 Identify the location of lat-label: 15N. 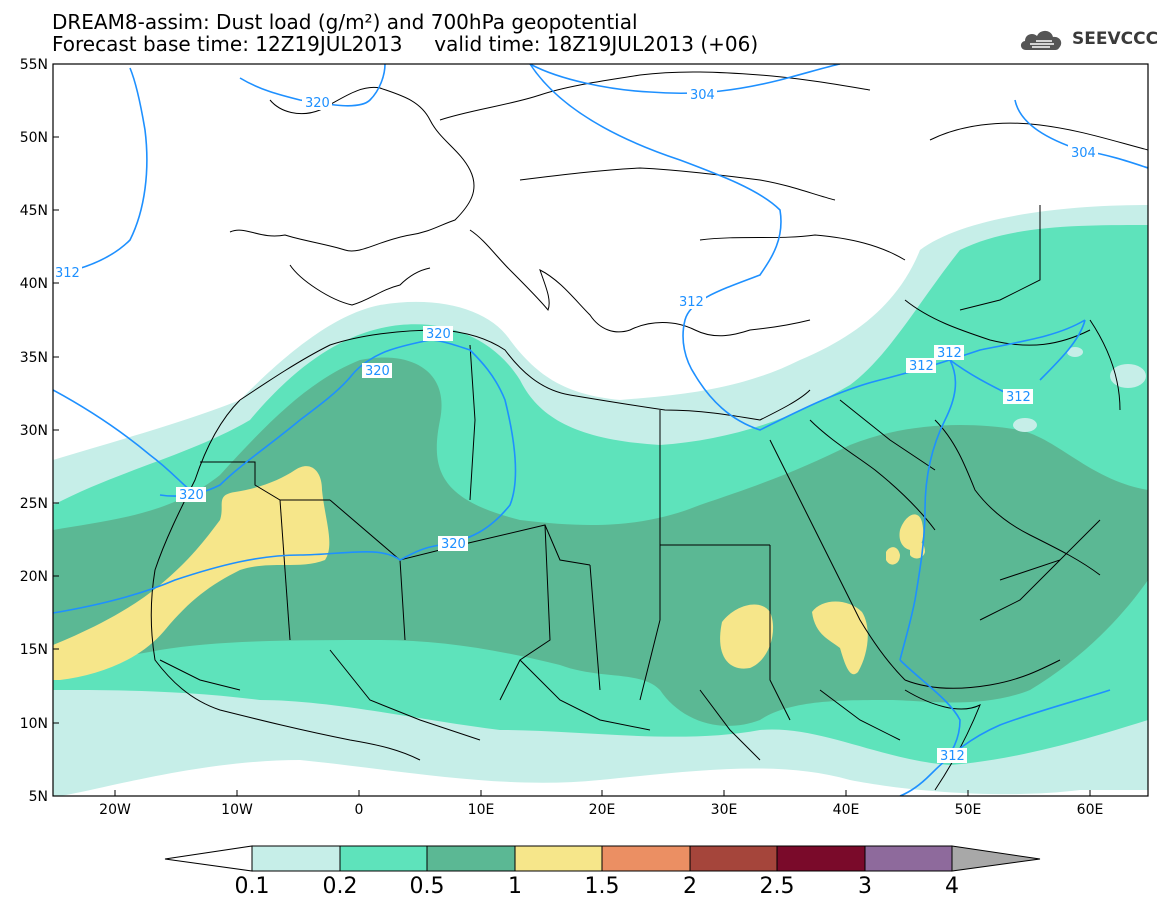
(34, 650).